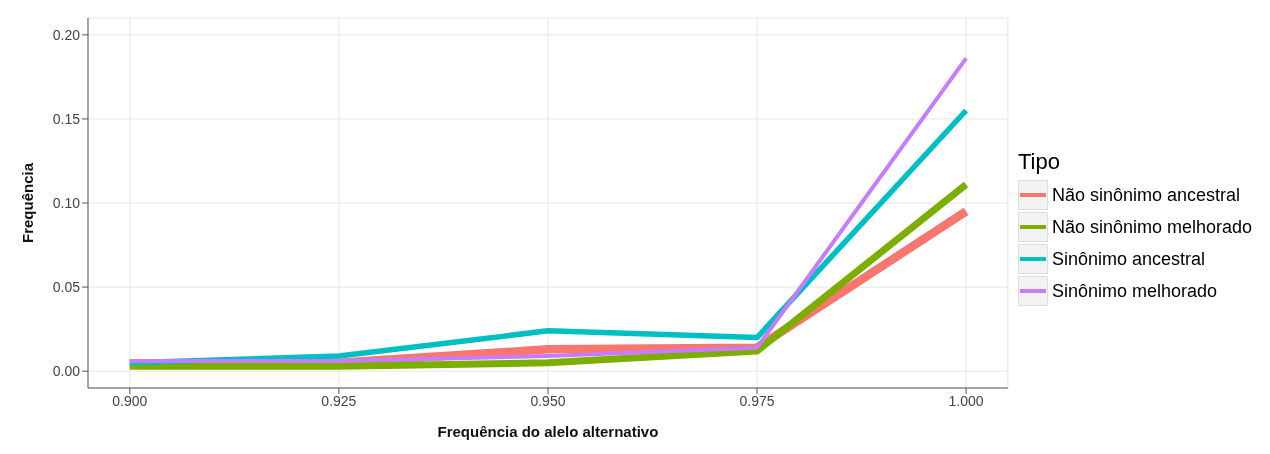 Image resolution: width=1270 pixels, height=454 pixels. I want to click on legend-label: Sinônimo melhorado, so click(1134, 291).